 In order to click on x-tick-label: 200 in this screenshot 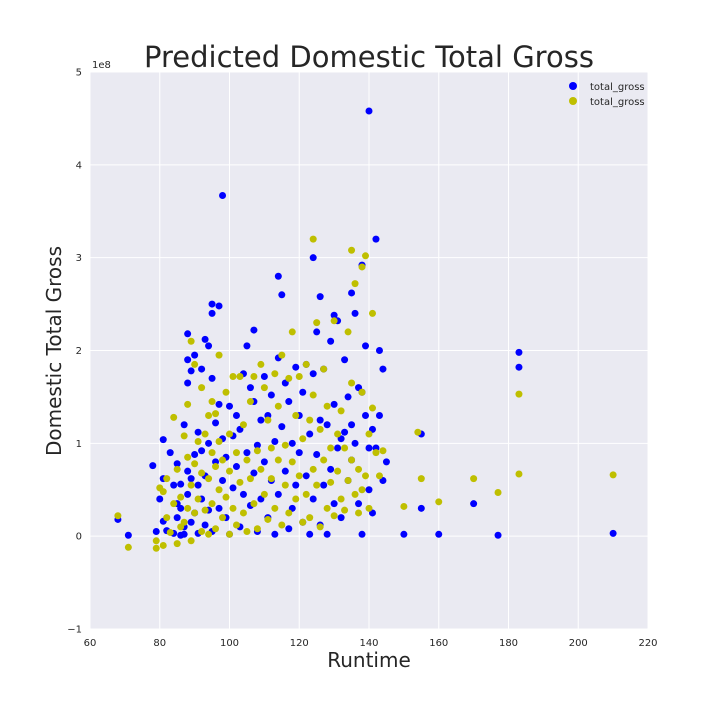, I will do `click(578, 643)`.